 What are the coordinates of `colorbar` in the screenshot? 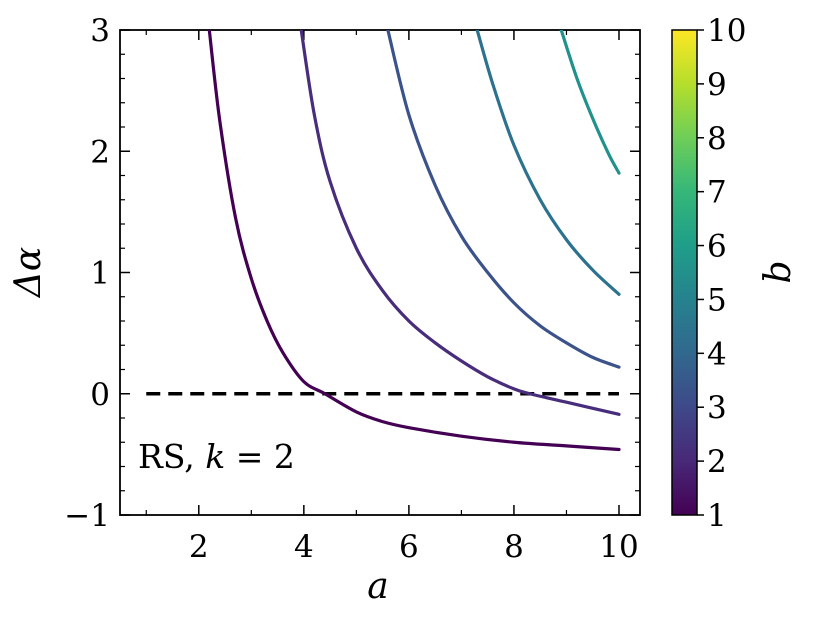 It's located at (684, 272).